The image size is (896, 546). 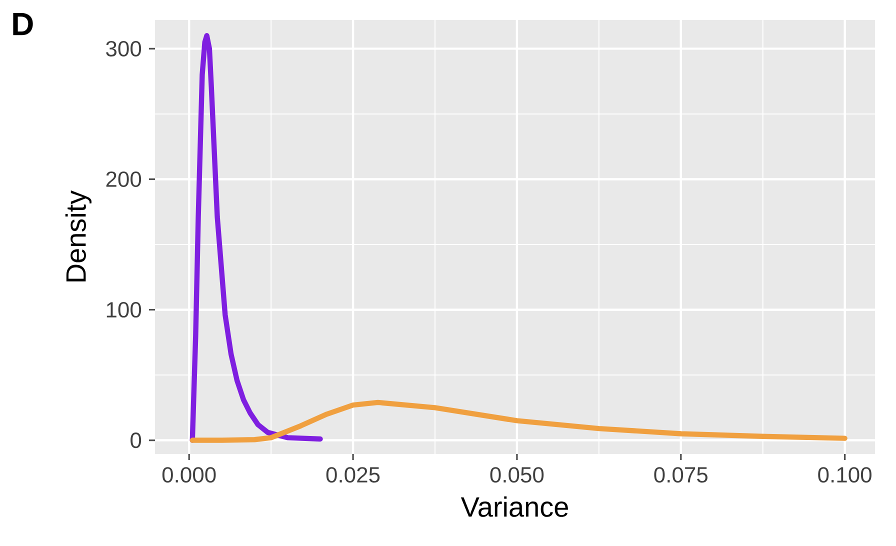 I want to click on x-tick-label: 0.000, so click(x=189, y=475).